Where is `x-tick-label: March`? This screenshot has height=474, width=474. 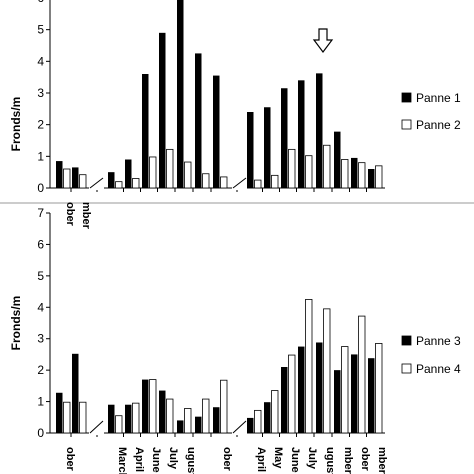 x-tick-label: March is located at coordinates (122, 460).